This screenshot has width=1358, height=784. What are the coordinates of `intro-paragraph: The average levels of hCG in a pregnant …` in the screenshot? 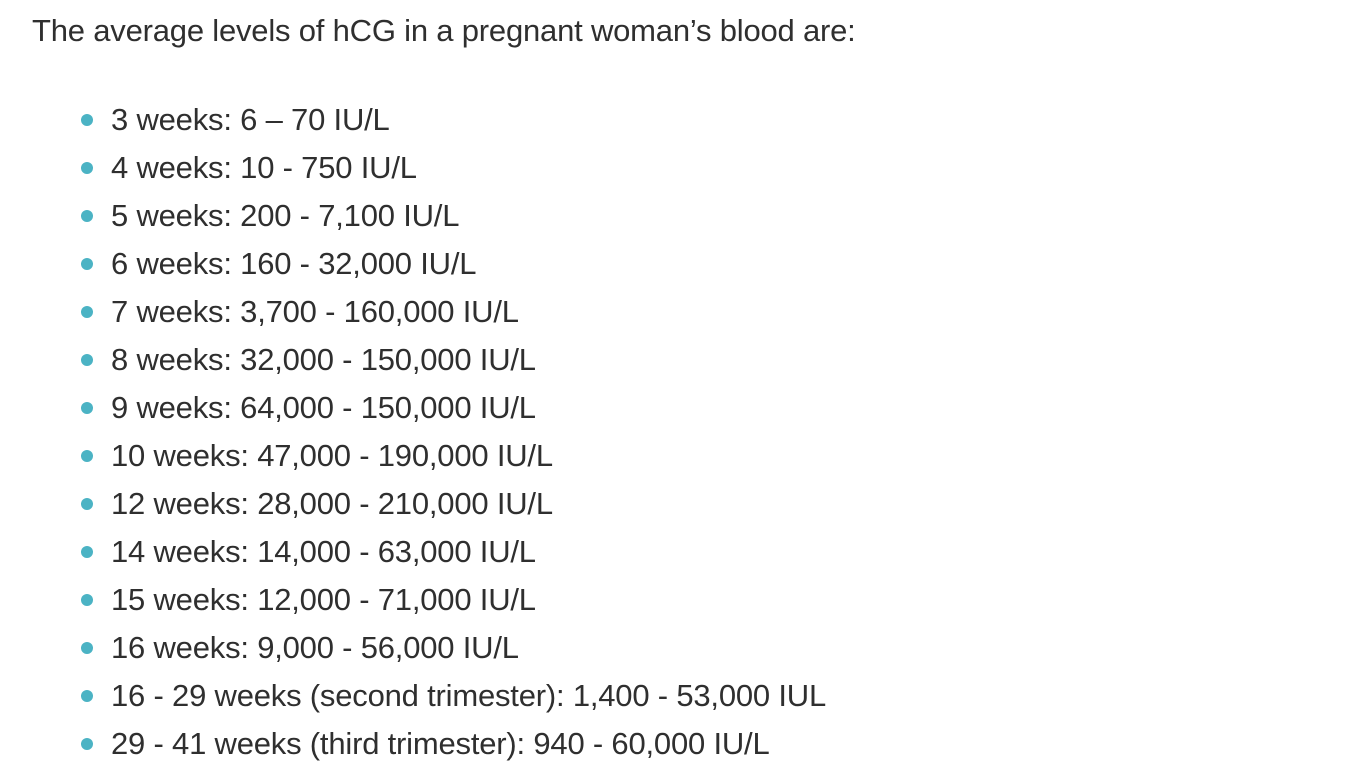 It's located at (444, 30).